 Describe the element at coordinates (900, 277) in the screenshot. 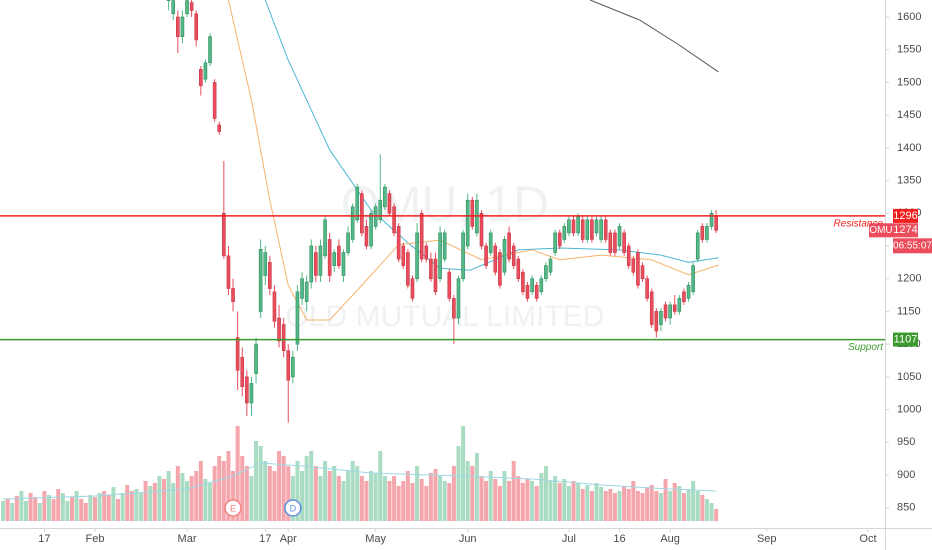

I see `price-tags: 1296 1107 OMU 1274 06:55:07` at that location.